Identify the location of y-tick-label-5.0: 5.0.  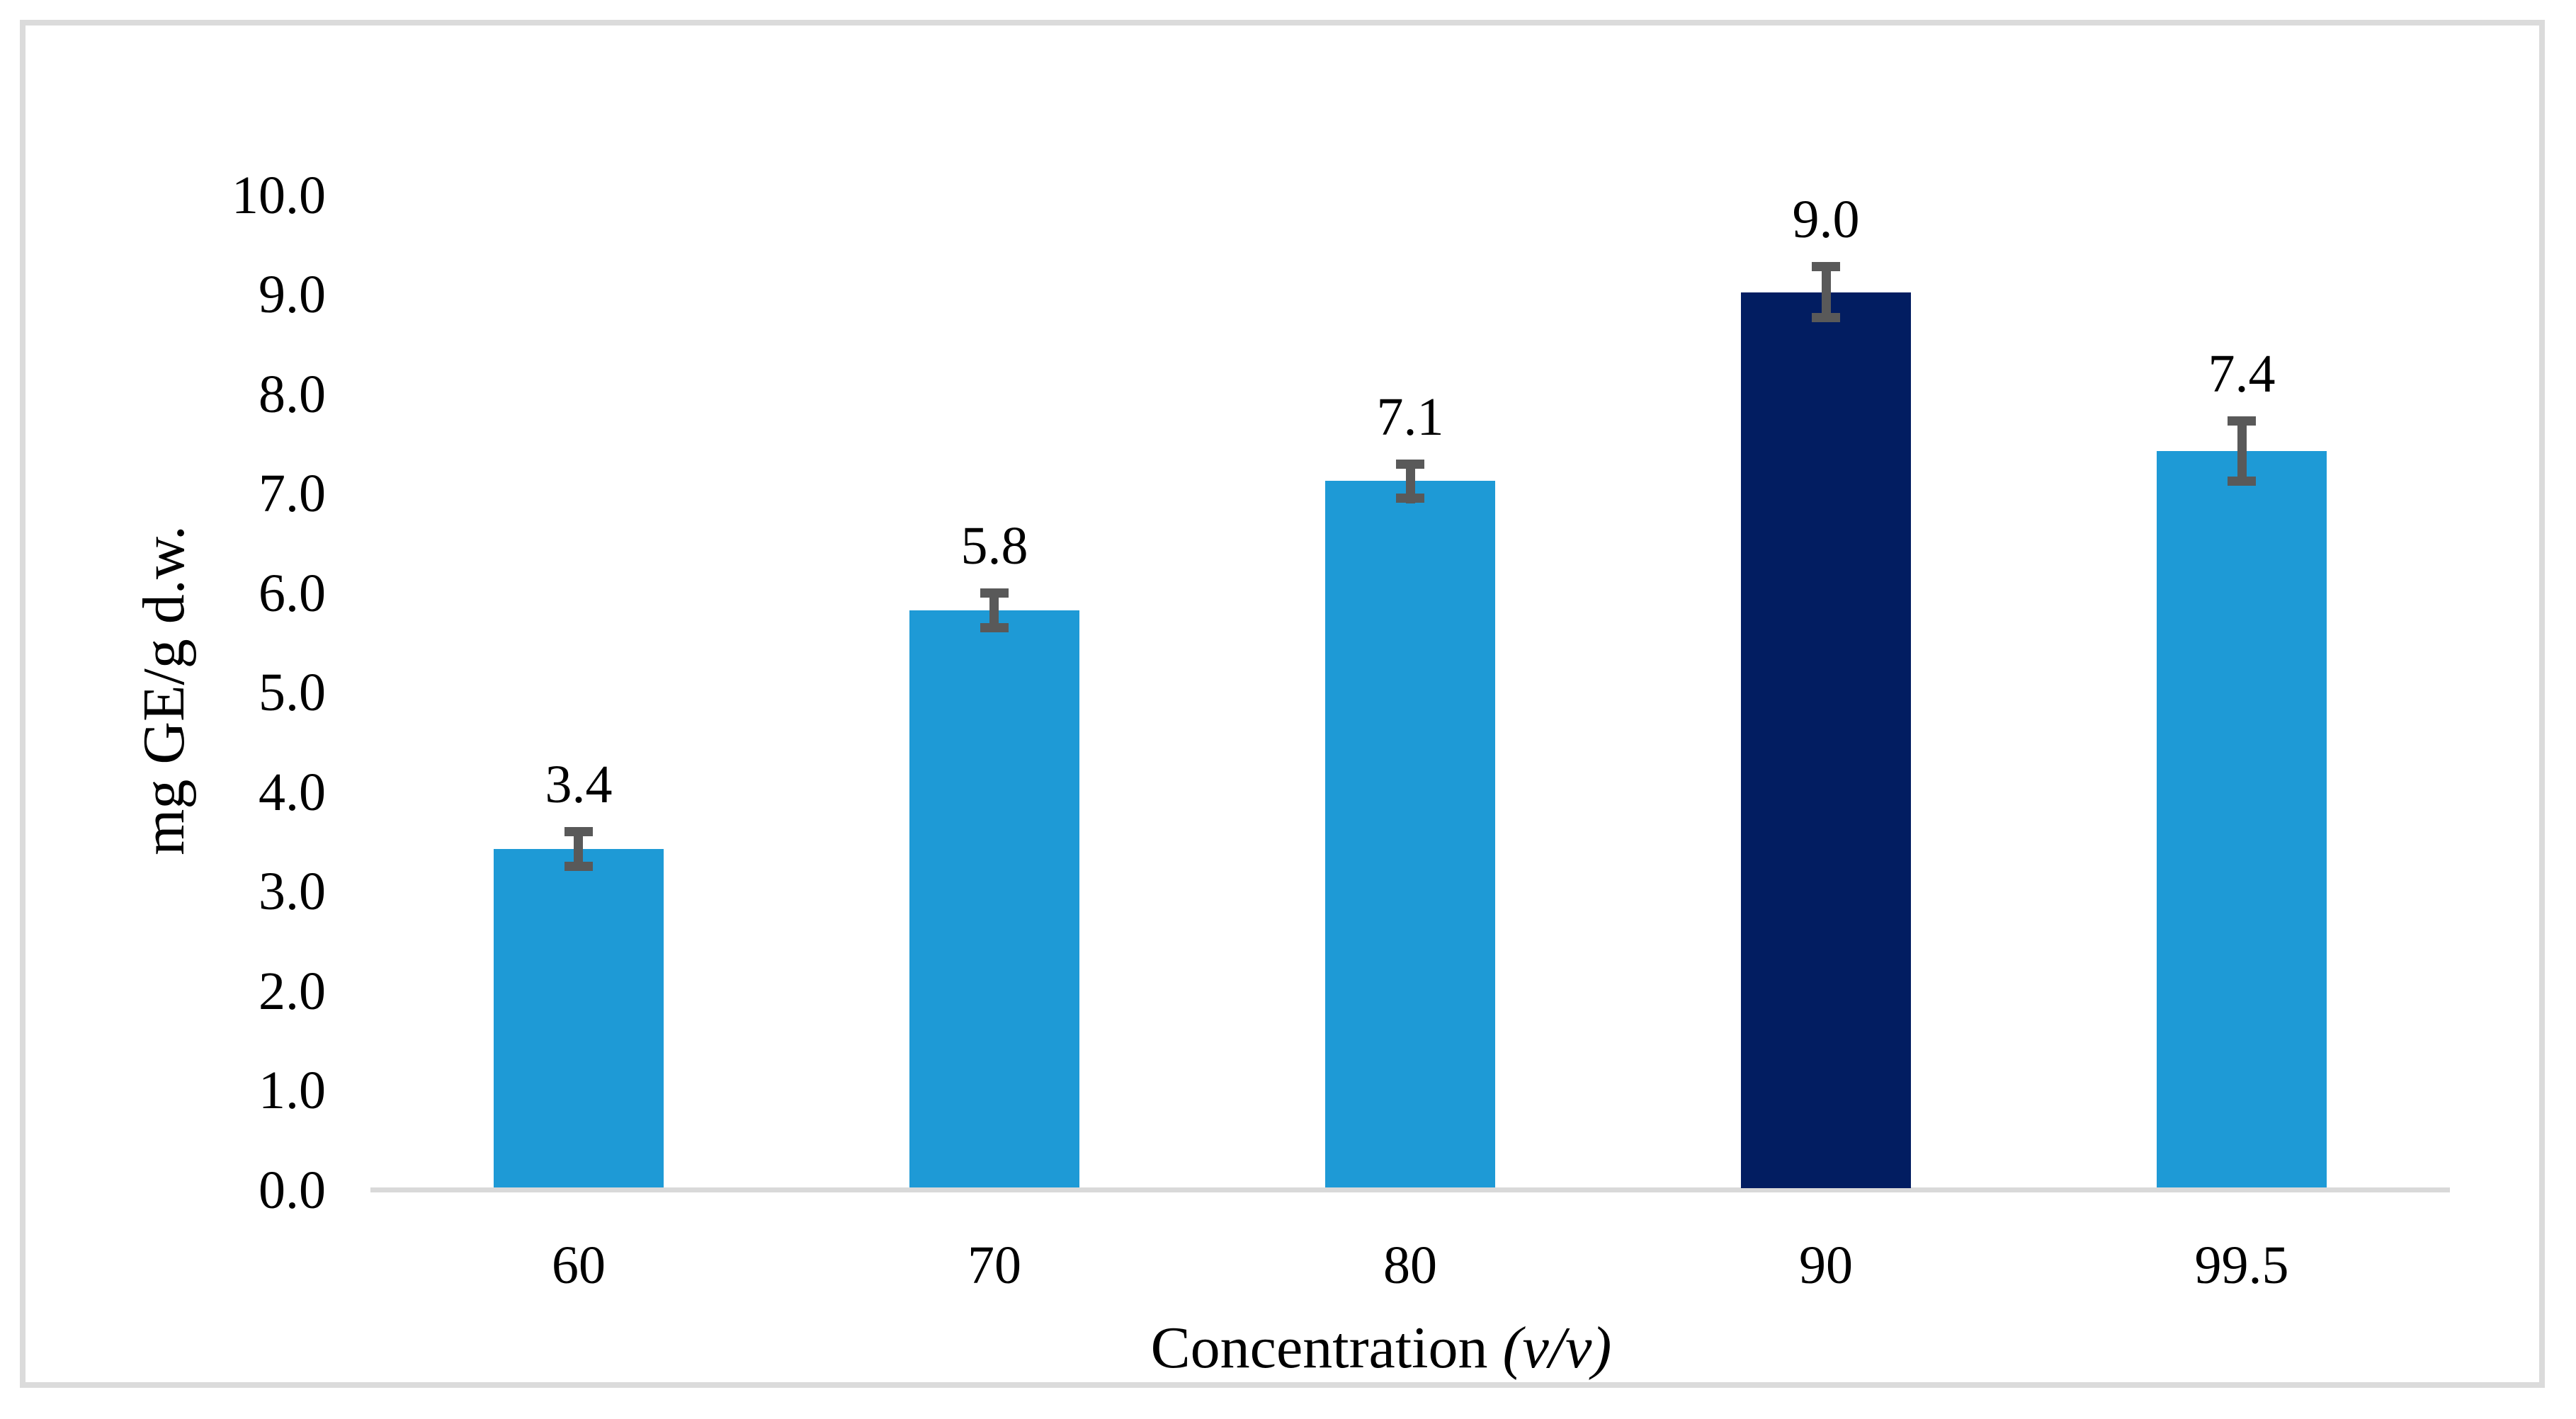
(292, 692).